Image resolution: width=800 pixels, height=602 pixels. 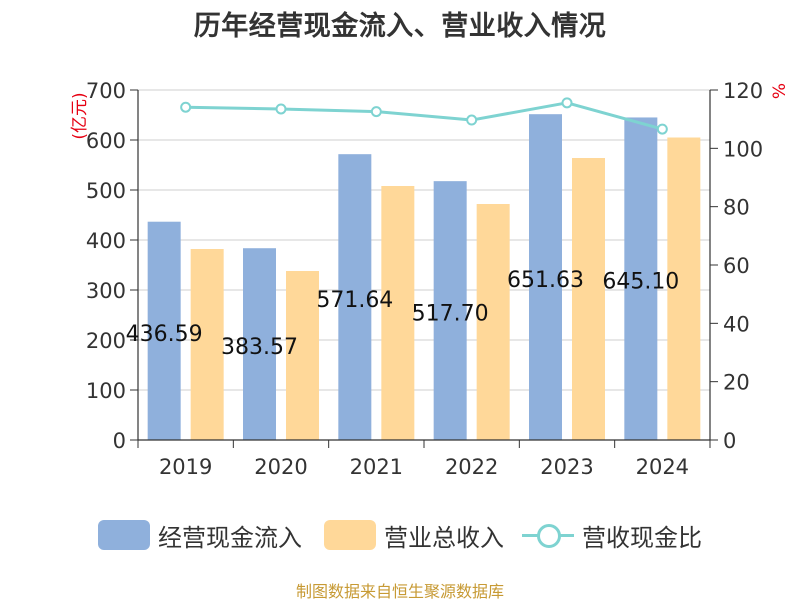 I want to click on x-axis-tick-label: 2020, so click(x=280, y=467).